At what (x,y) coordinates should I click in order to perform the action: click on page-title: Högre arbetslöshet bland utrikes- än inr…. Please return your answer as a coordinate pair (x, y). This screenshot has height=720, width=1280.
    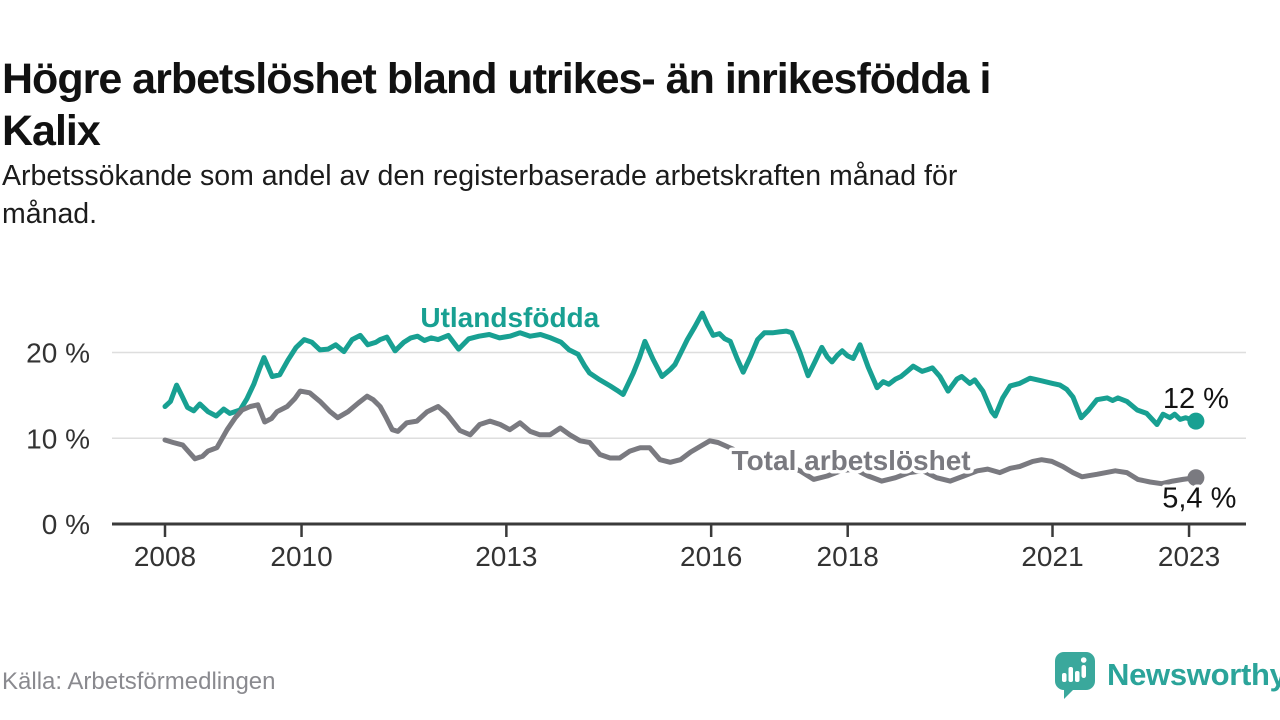
    Looking at the image, I should click on (637, 105).